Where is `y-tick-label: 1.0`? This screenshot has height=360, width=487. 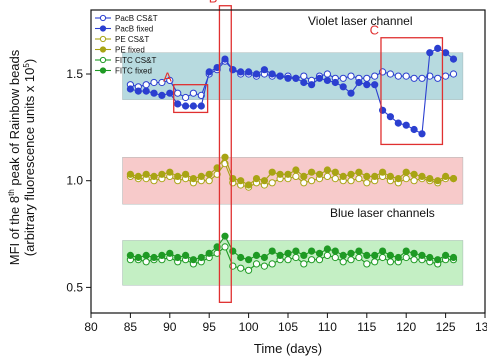 y-tick-label: 1.0 is located at coordinates (74, 181).